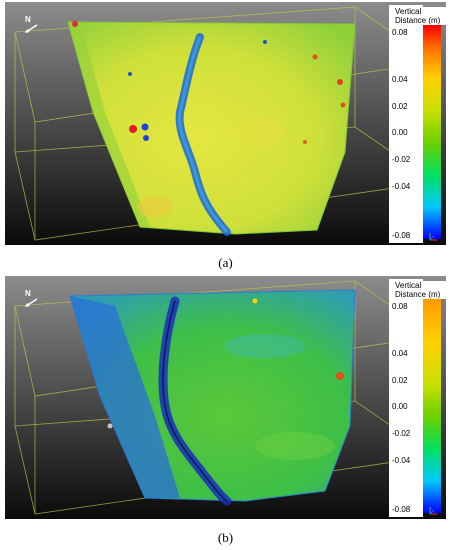 This screenshot has height=550, width=451. I want to click on caption-b: (b), so click(225, 537).